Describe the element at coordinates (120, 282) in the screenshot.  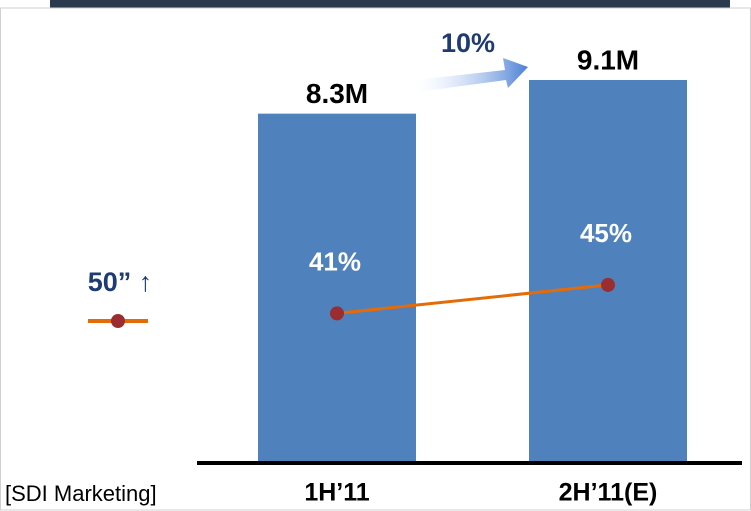
I see `legend-label: 50” ↑` at that location.